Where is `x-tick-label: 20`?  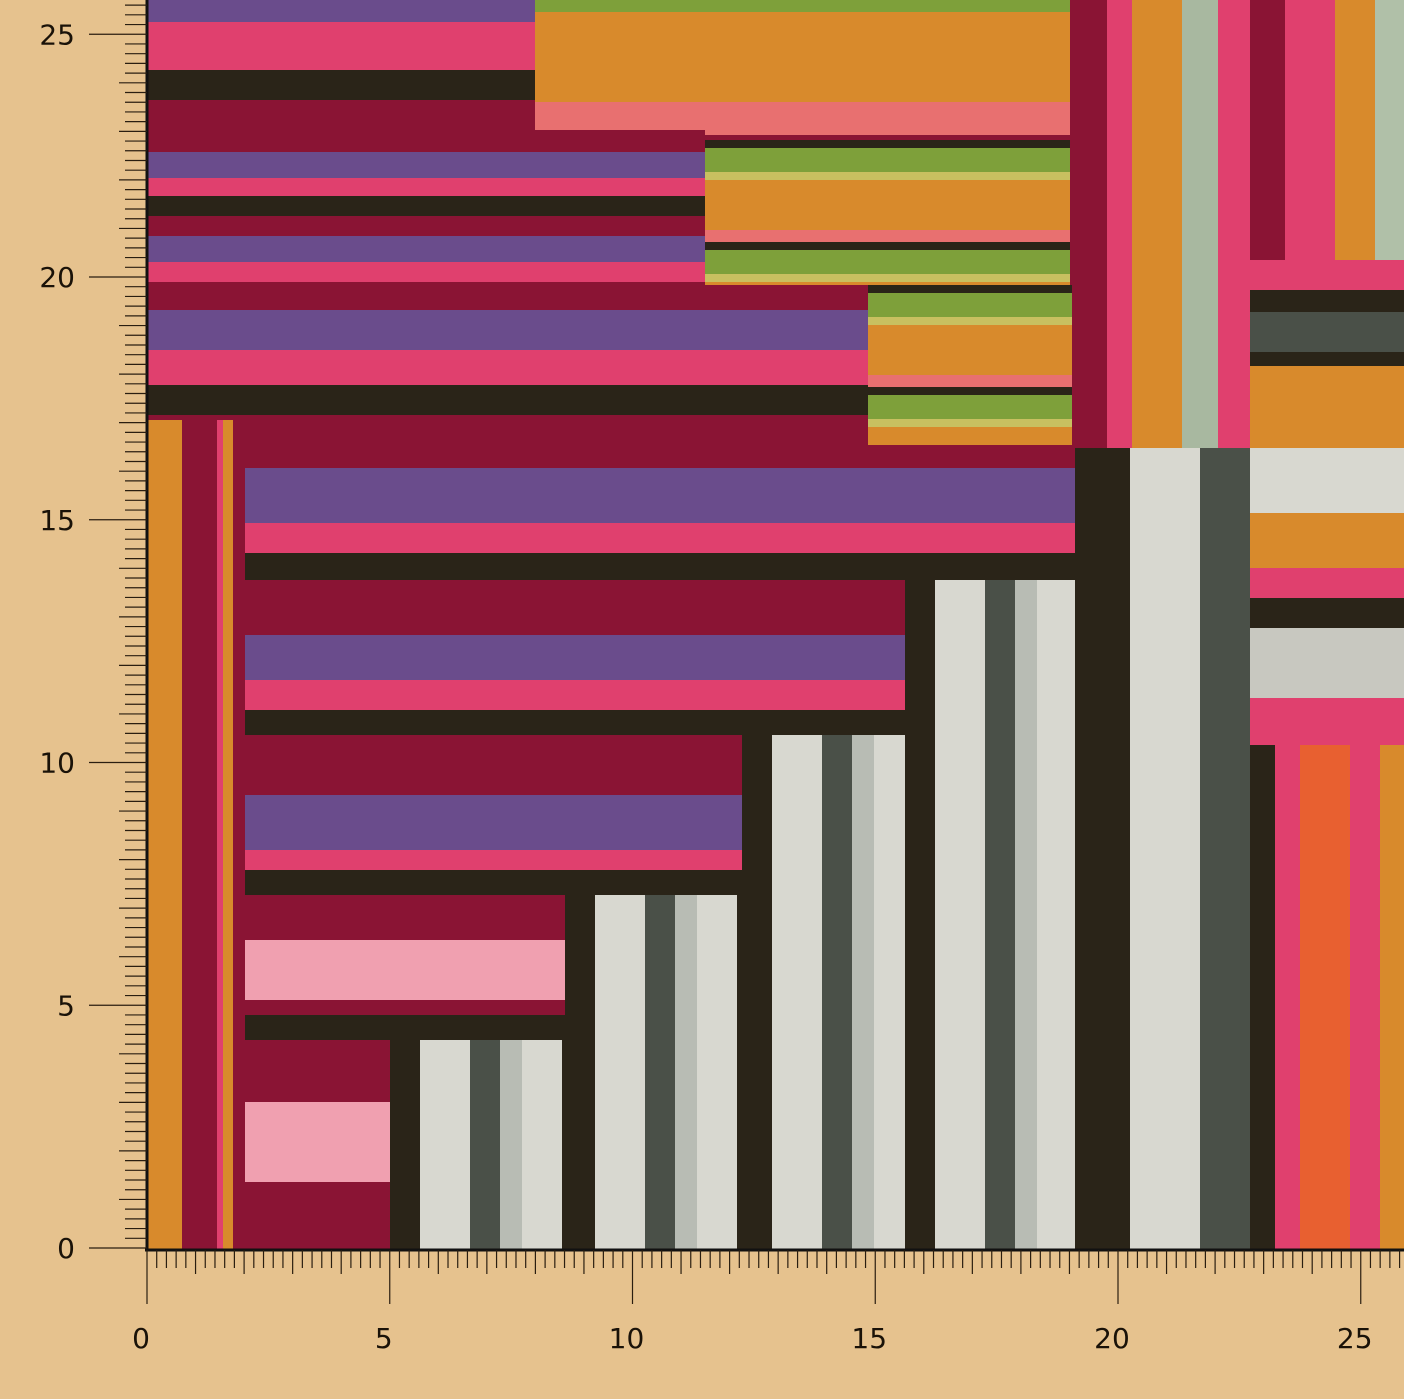 x-tick-label: 20 is located at coordinates (1112, 1338).